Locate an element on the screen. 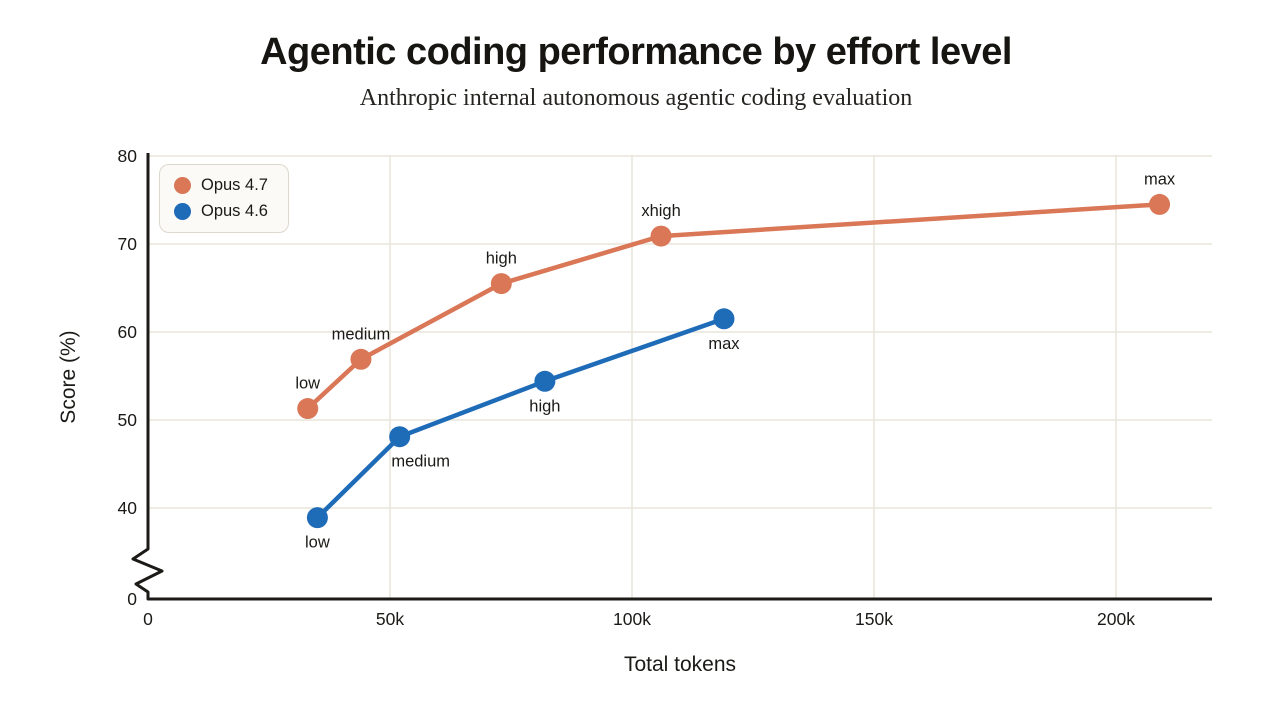 The width and height of the screenshot is (1272, 716). y-tick-label: 60 is located at coordinates (128, 332).